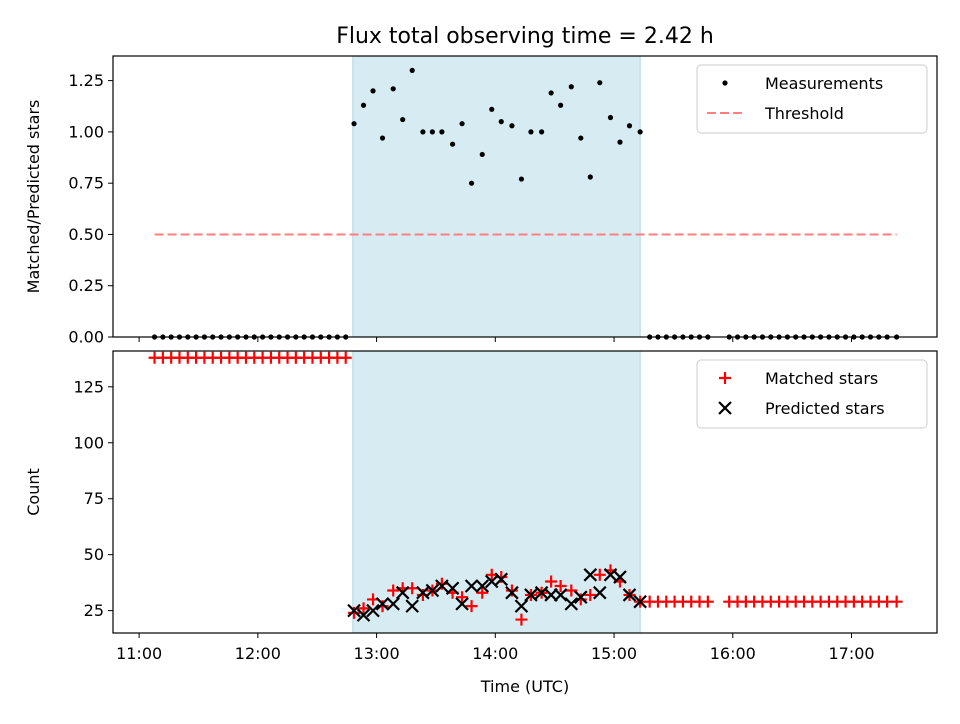  What do you see at coordinates (86, 234) in the screenshot?
I see `y-tick-label: 0.50` at bounding box center [86, 234].